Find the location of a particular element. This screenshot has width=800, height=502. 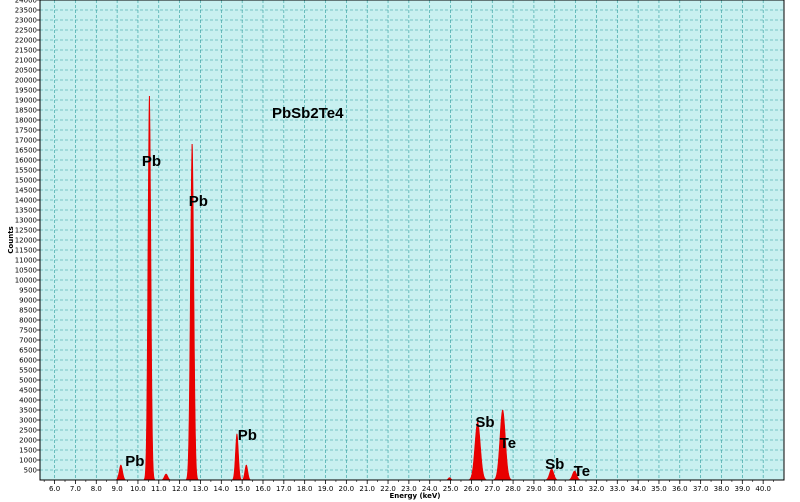

x-tick-label: 13.0 is located at coordinates (201, 489).